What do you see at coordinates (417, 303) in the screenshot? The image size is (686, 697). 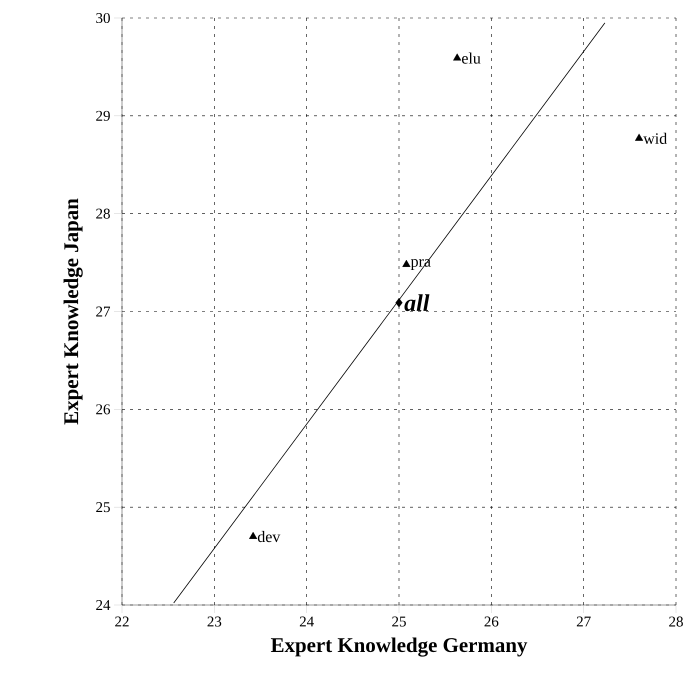 I see `series-label: all` at bounding box center [417, 303].